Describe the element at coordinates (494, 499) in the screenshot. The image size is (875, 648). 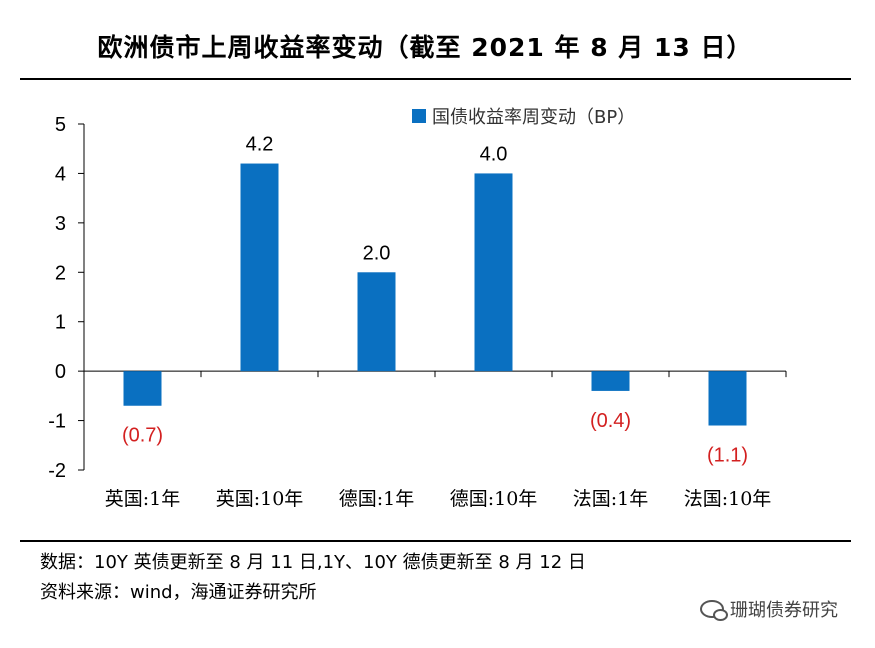
I see `x-tick-label: 德国:10年` at that location.